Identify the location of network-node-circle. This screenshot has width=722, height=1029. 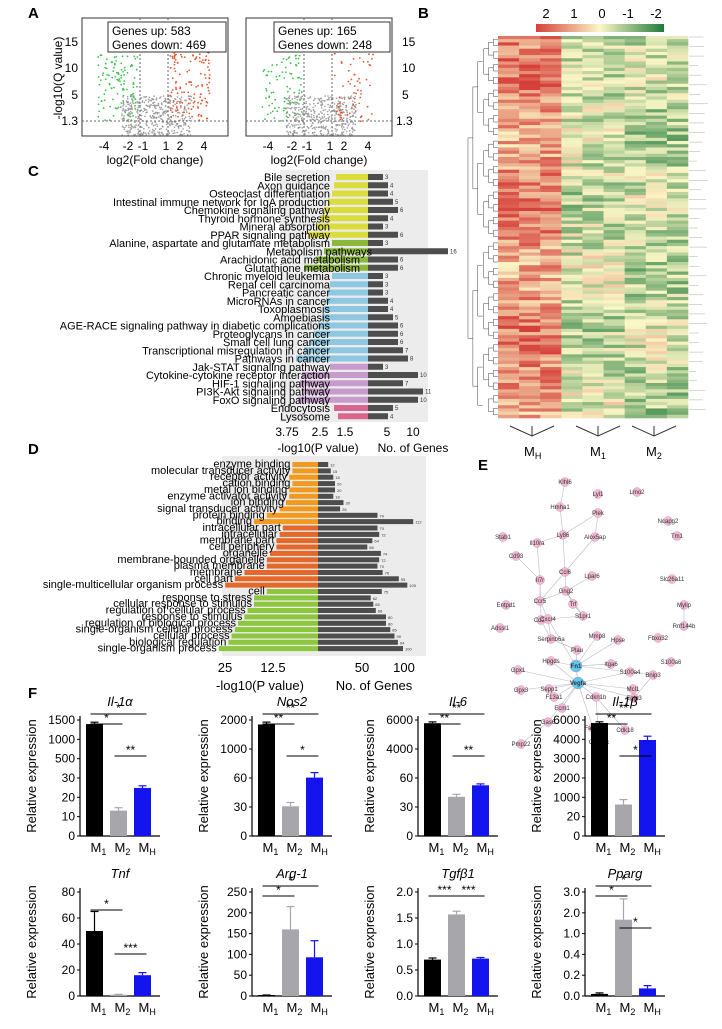
(653, 675).